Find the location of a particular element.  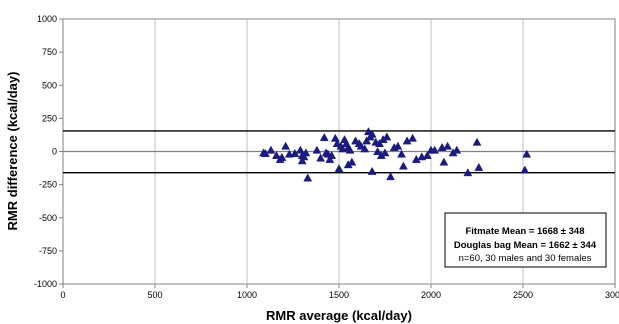

y-tick-label: 250 is located at coordinates (49, 118).